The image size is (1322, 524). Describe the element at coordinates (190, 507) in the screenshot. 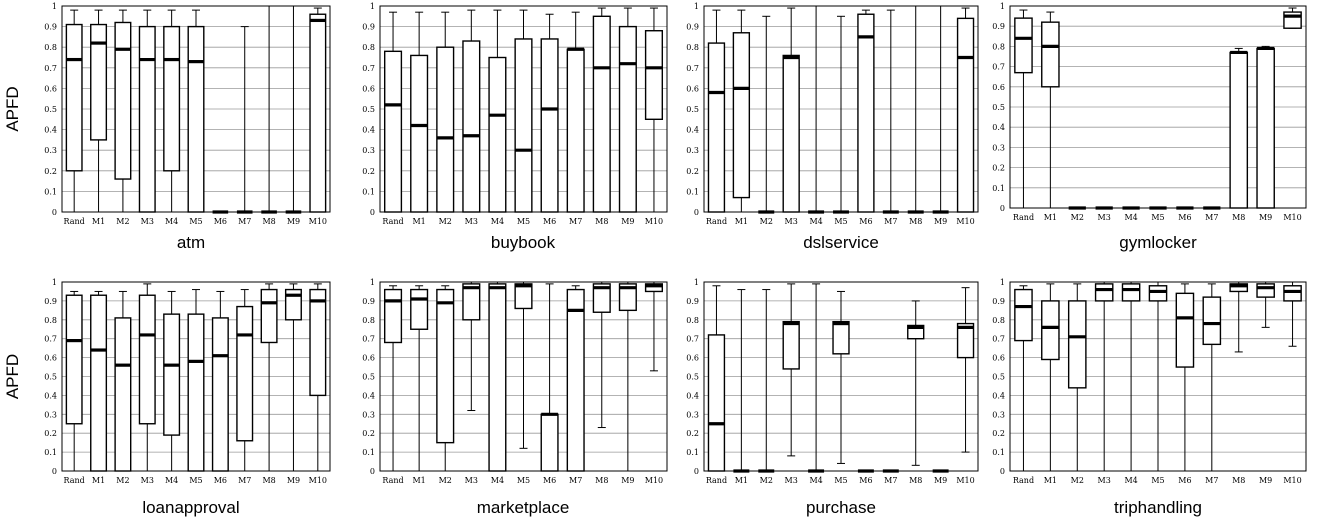

I see `chart-title: loanapproval` at that location.